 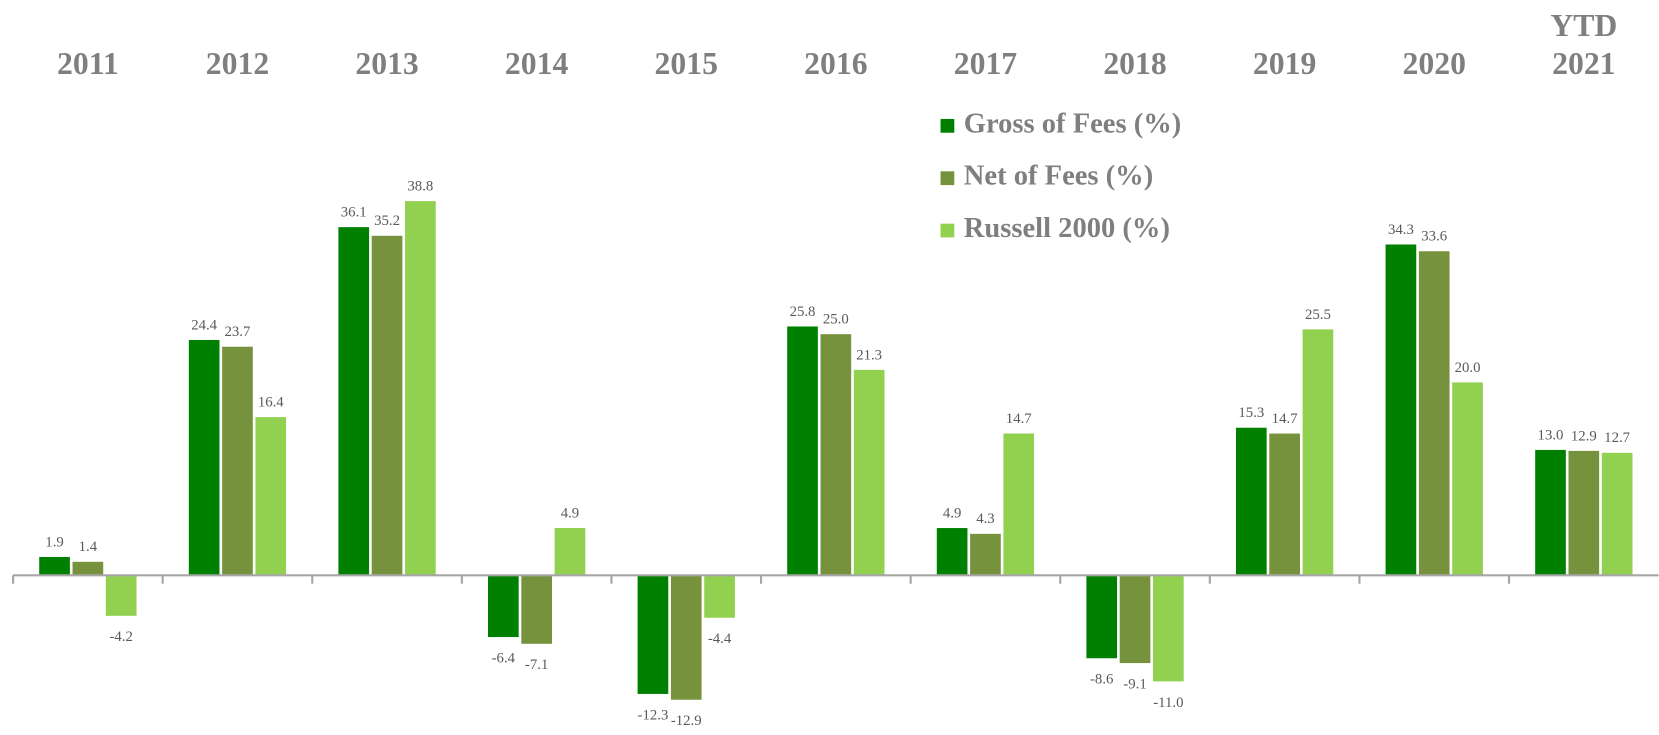 What do you see at coordinates (504, 658) in the screenshot?
I see `data-label: -6.4` at bounding box center [504, 658].